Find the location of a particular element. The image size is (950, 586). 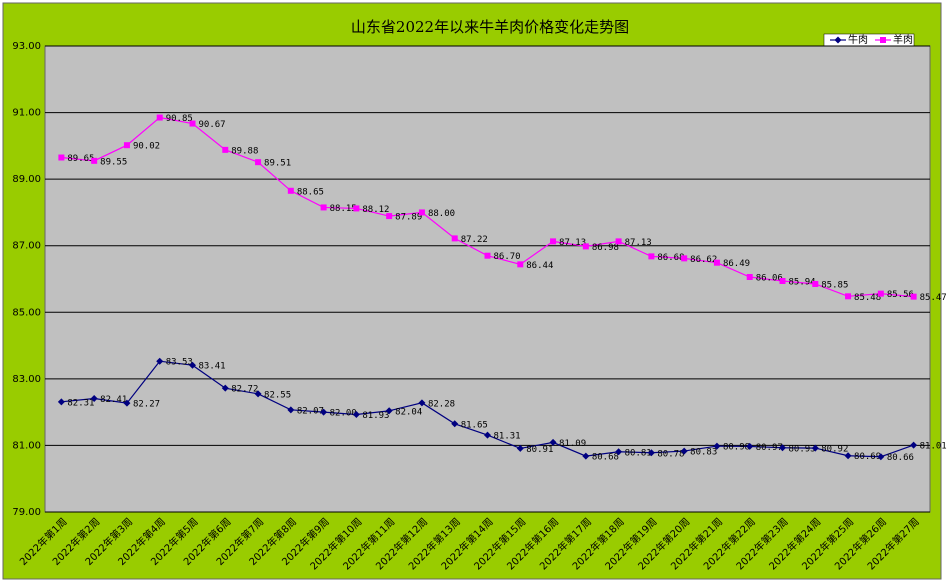

data-label: 83.41 is located at coordinates (212, 367).